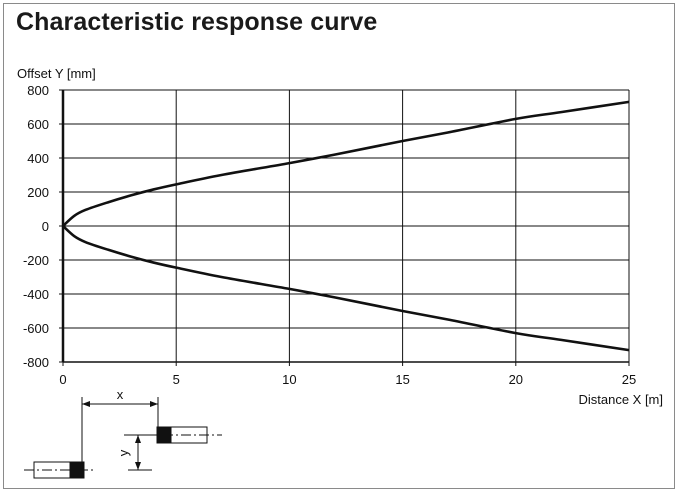 The image size is (680, 494). I want to click on dimension-y-arrow-top, so click(138, 439).